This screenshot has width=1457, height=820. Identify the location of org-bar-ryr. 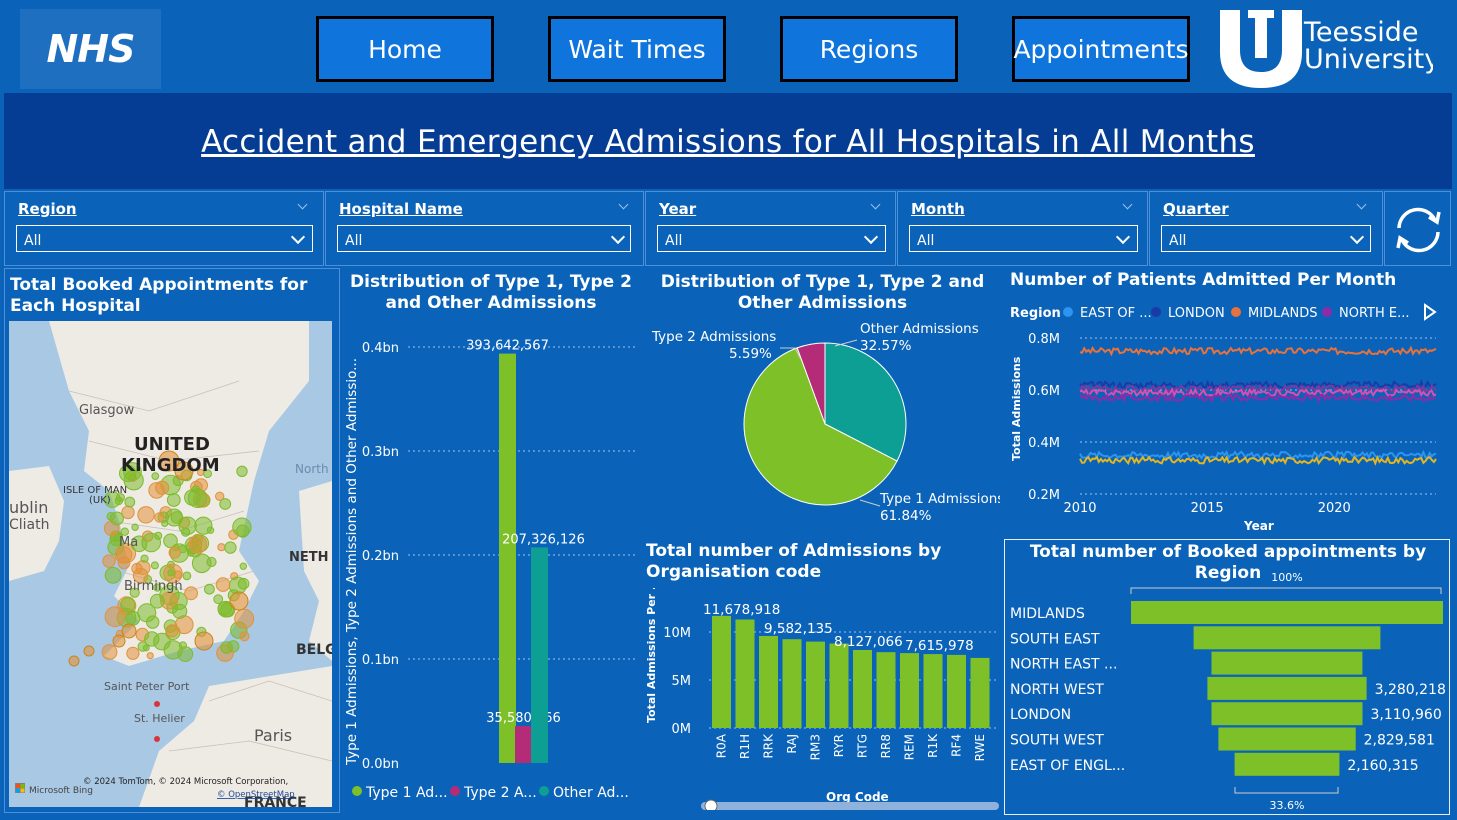
(839, 685).